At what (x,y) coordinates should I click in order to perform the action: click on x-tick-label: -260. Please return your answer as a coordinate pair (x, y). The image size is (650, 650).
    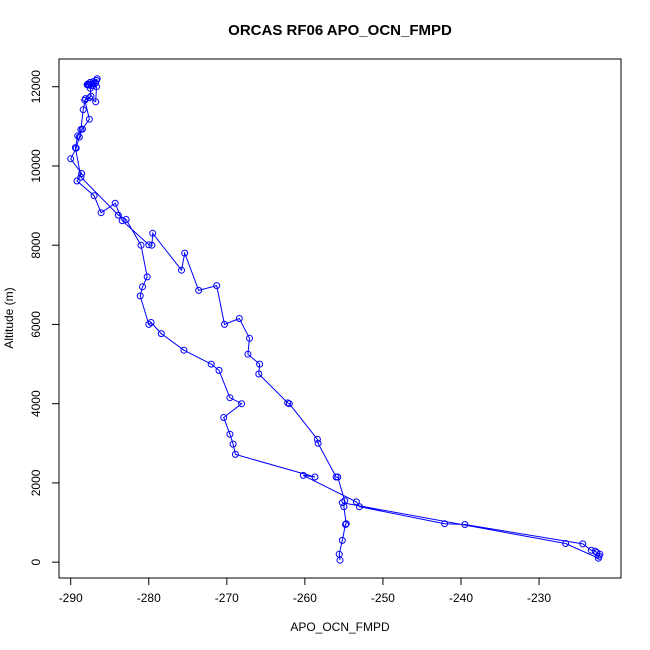
    Looking at the image, I should click on (305, 598).